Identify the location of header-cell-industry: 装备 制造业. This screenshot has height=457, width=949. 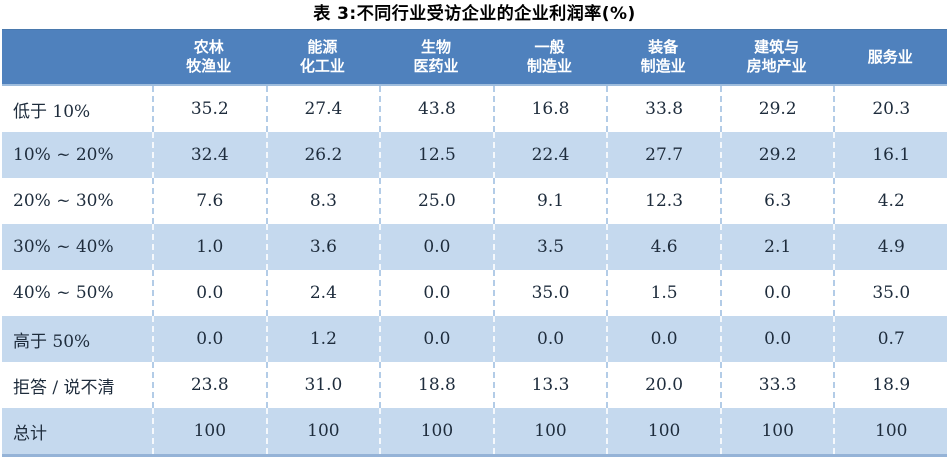
(663, 57).